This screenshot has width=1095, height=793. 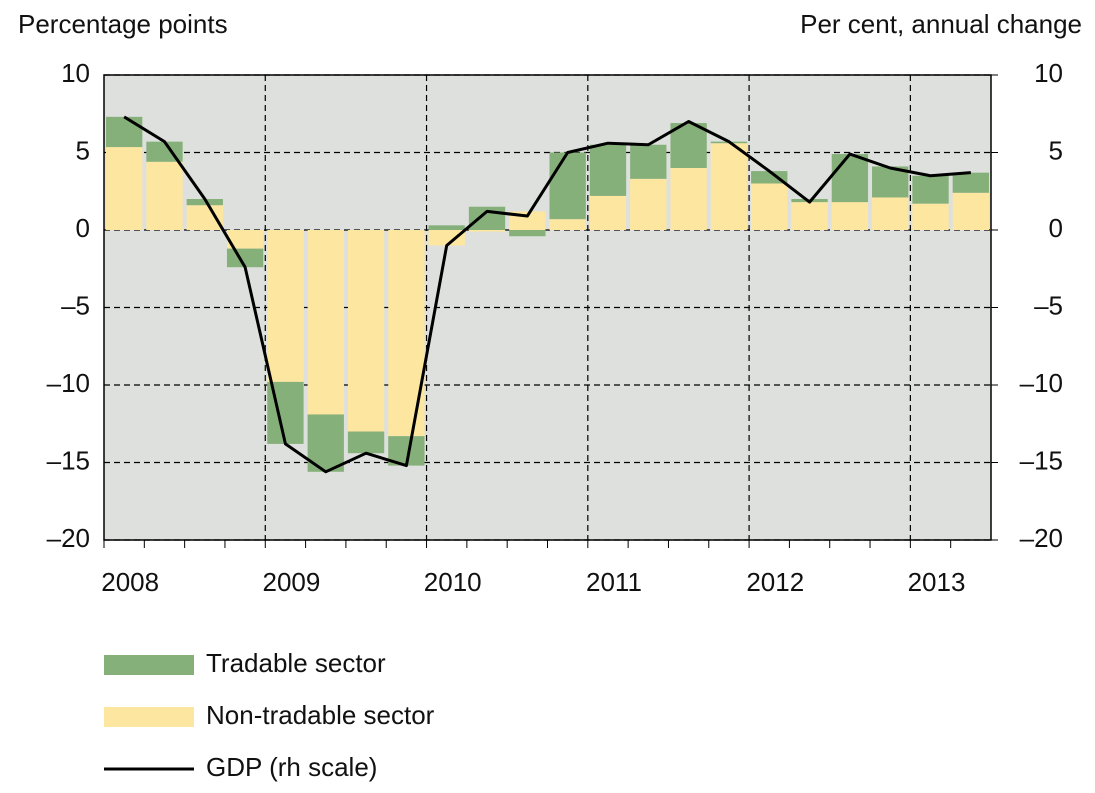 What do you see at coordinates (614, 582) in the screenshot?
I see `x-tick-label: 2011` at bounding box center [614, 582].